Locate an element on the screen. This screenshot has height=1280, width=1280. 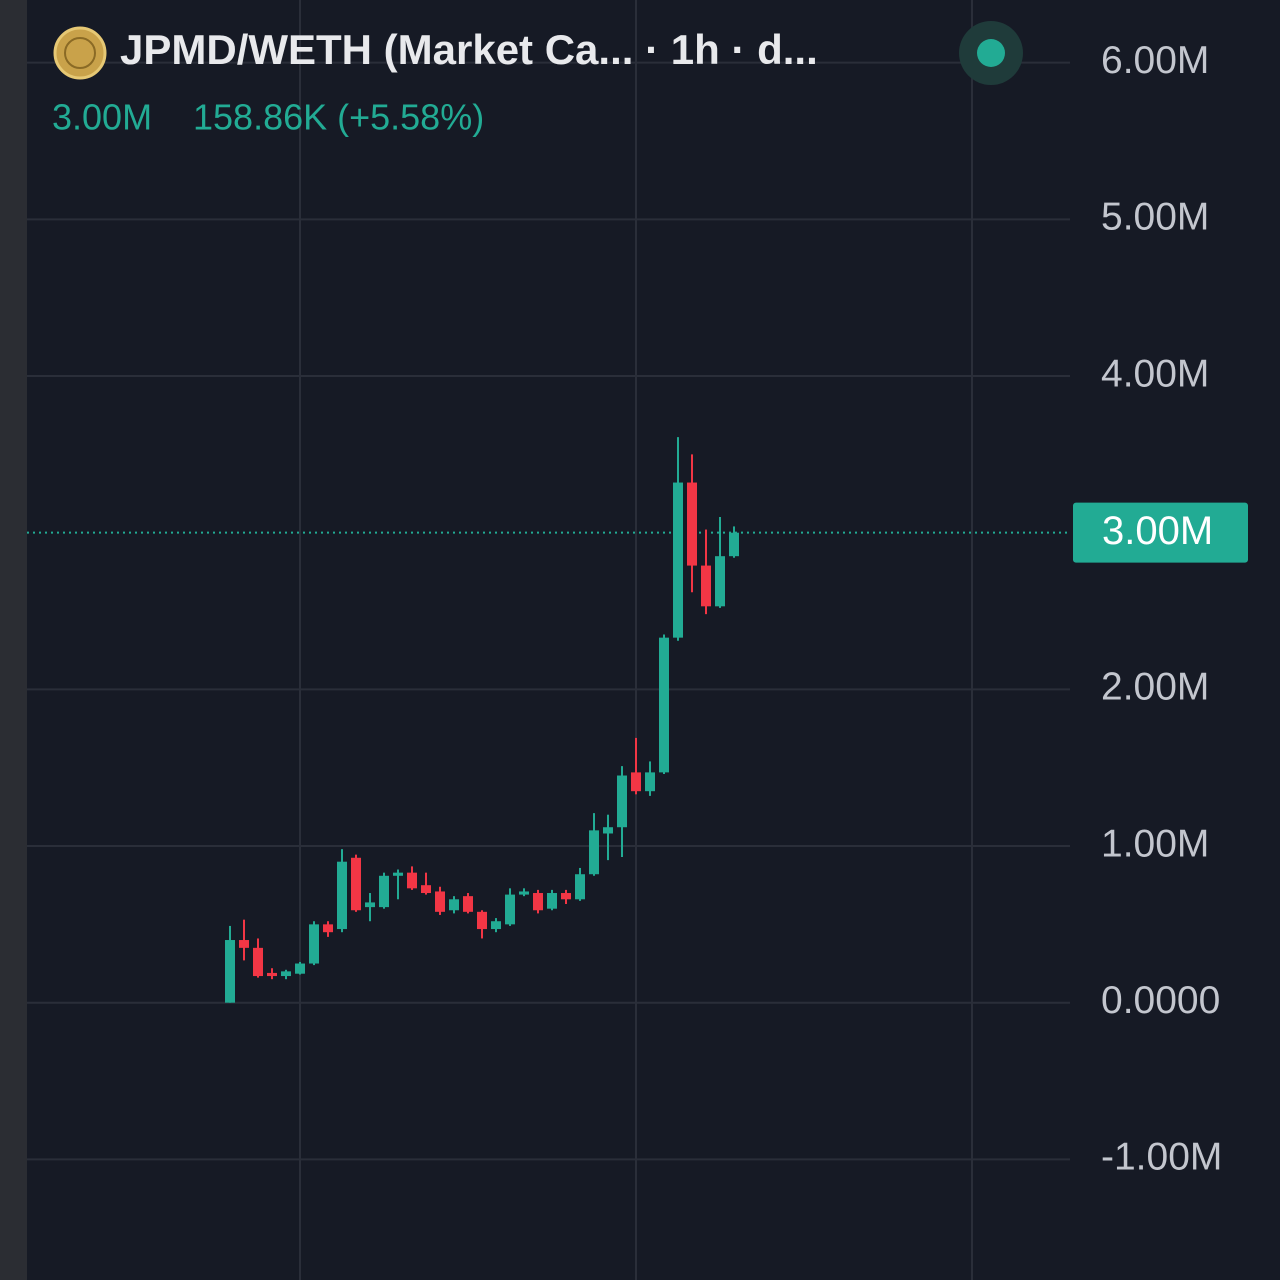
coin-logo-ring is located at coordinates (80, 53).